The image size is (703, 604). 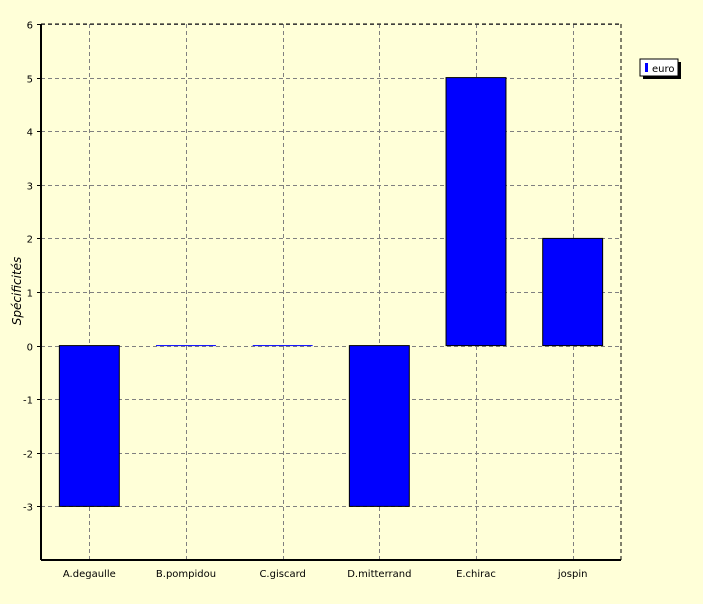 I want to click on y-tick-label: 5, so click(x=30, y=80).